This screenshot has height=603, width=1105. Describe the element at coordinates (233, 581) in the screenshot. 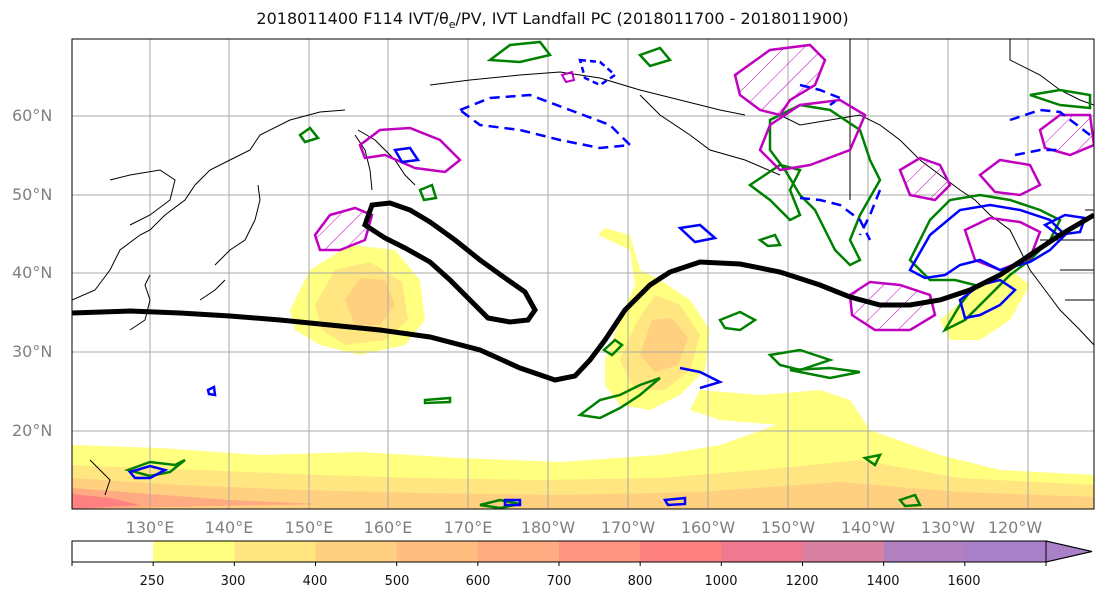

I see `colorbar-tick-label: 300` at that location.